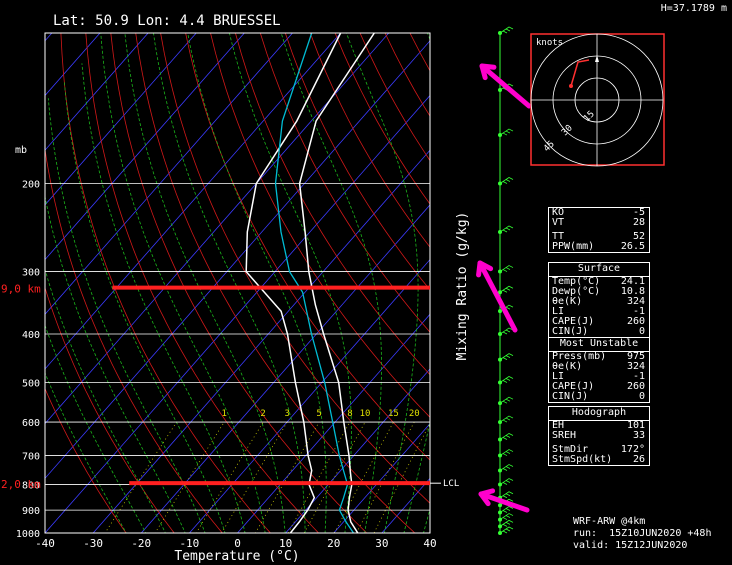 Image resolution: width=732 pixels, height=565 pixels. Describe the element at coordinates (599, 213) in the screenshot. I see `index-row: KO -5` at that location.